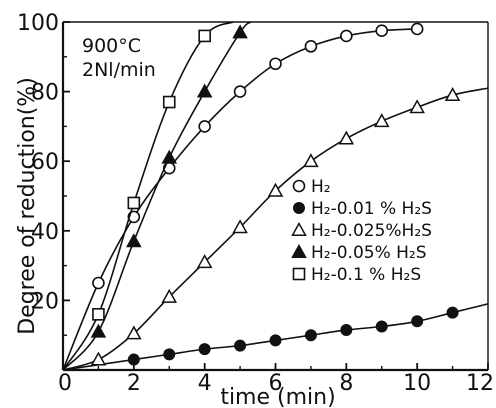 The image size is (496, 408). Describe the element at coordinates (38, 23) in the screenshot. I see `y-tick-label: 100` at that location.